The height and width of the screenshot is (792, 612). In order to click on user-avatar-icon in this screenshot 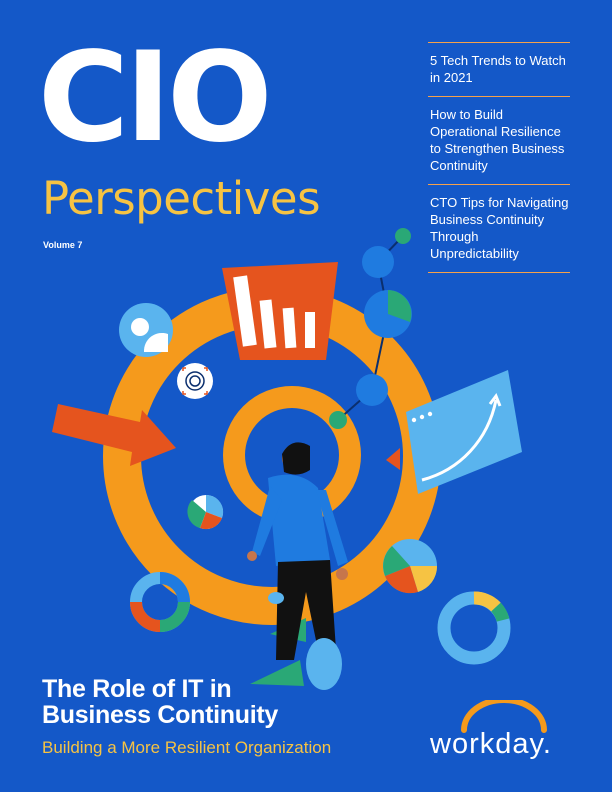, I will do `click(146, 330)`.